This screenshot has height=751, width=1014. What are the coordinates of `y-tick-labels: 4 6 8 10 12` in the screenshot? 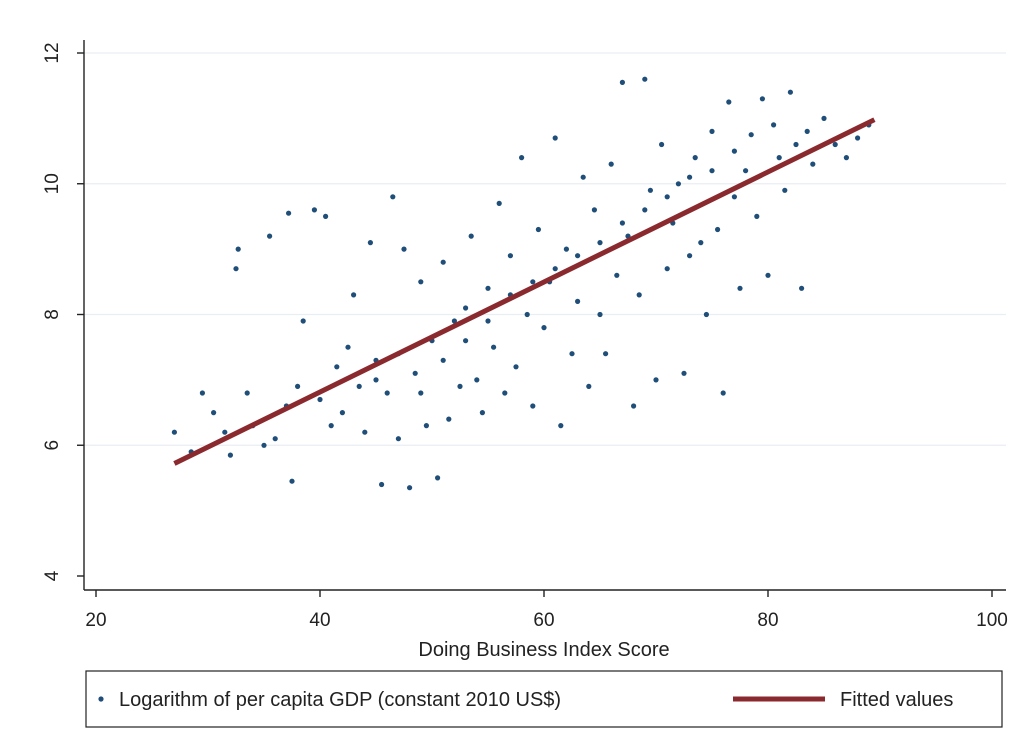 It's located at (52, 311).